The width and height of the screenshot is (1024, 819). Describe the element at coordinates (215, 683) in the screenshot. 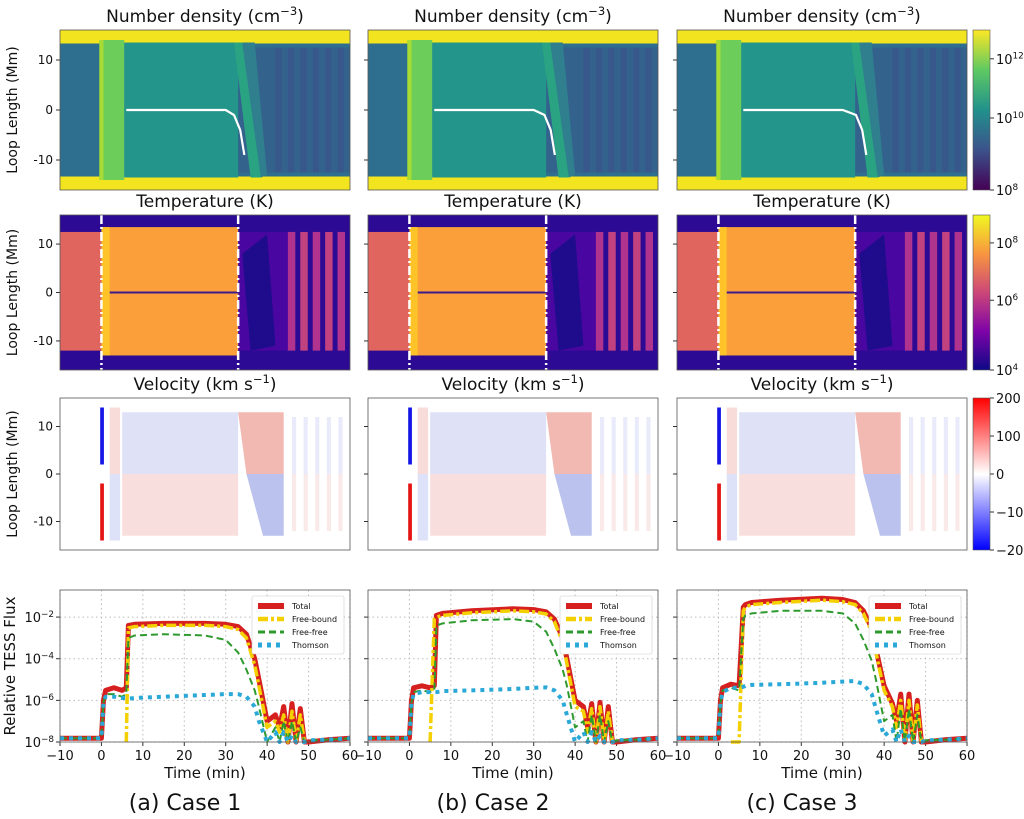

I see `series-line-free-bound` at that location.